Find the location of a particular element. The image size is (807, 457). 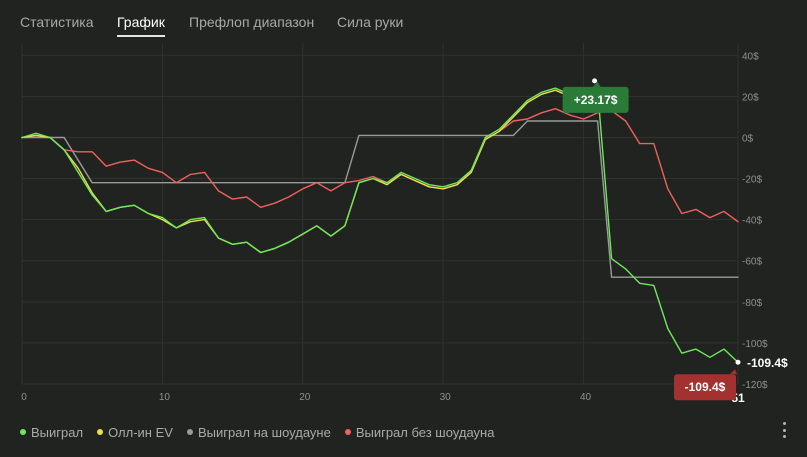

x-tick-label: 10 is located at coordinates (165, 397).